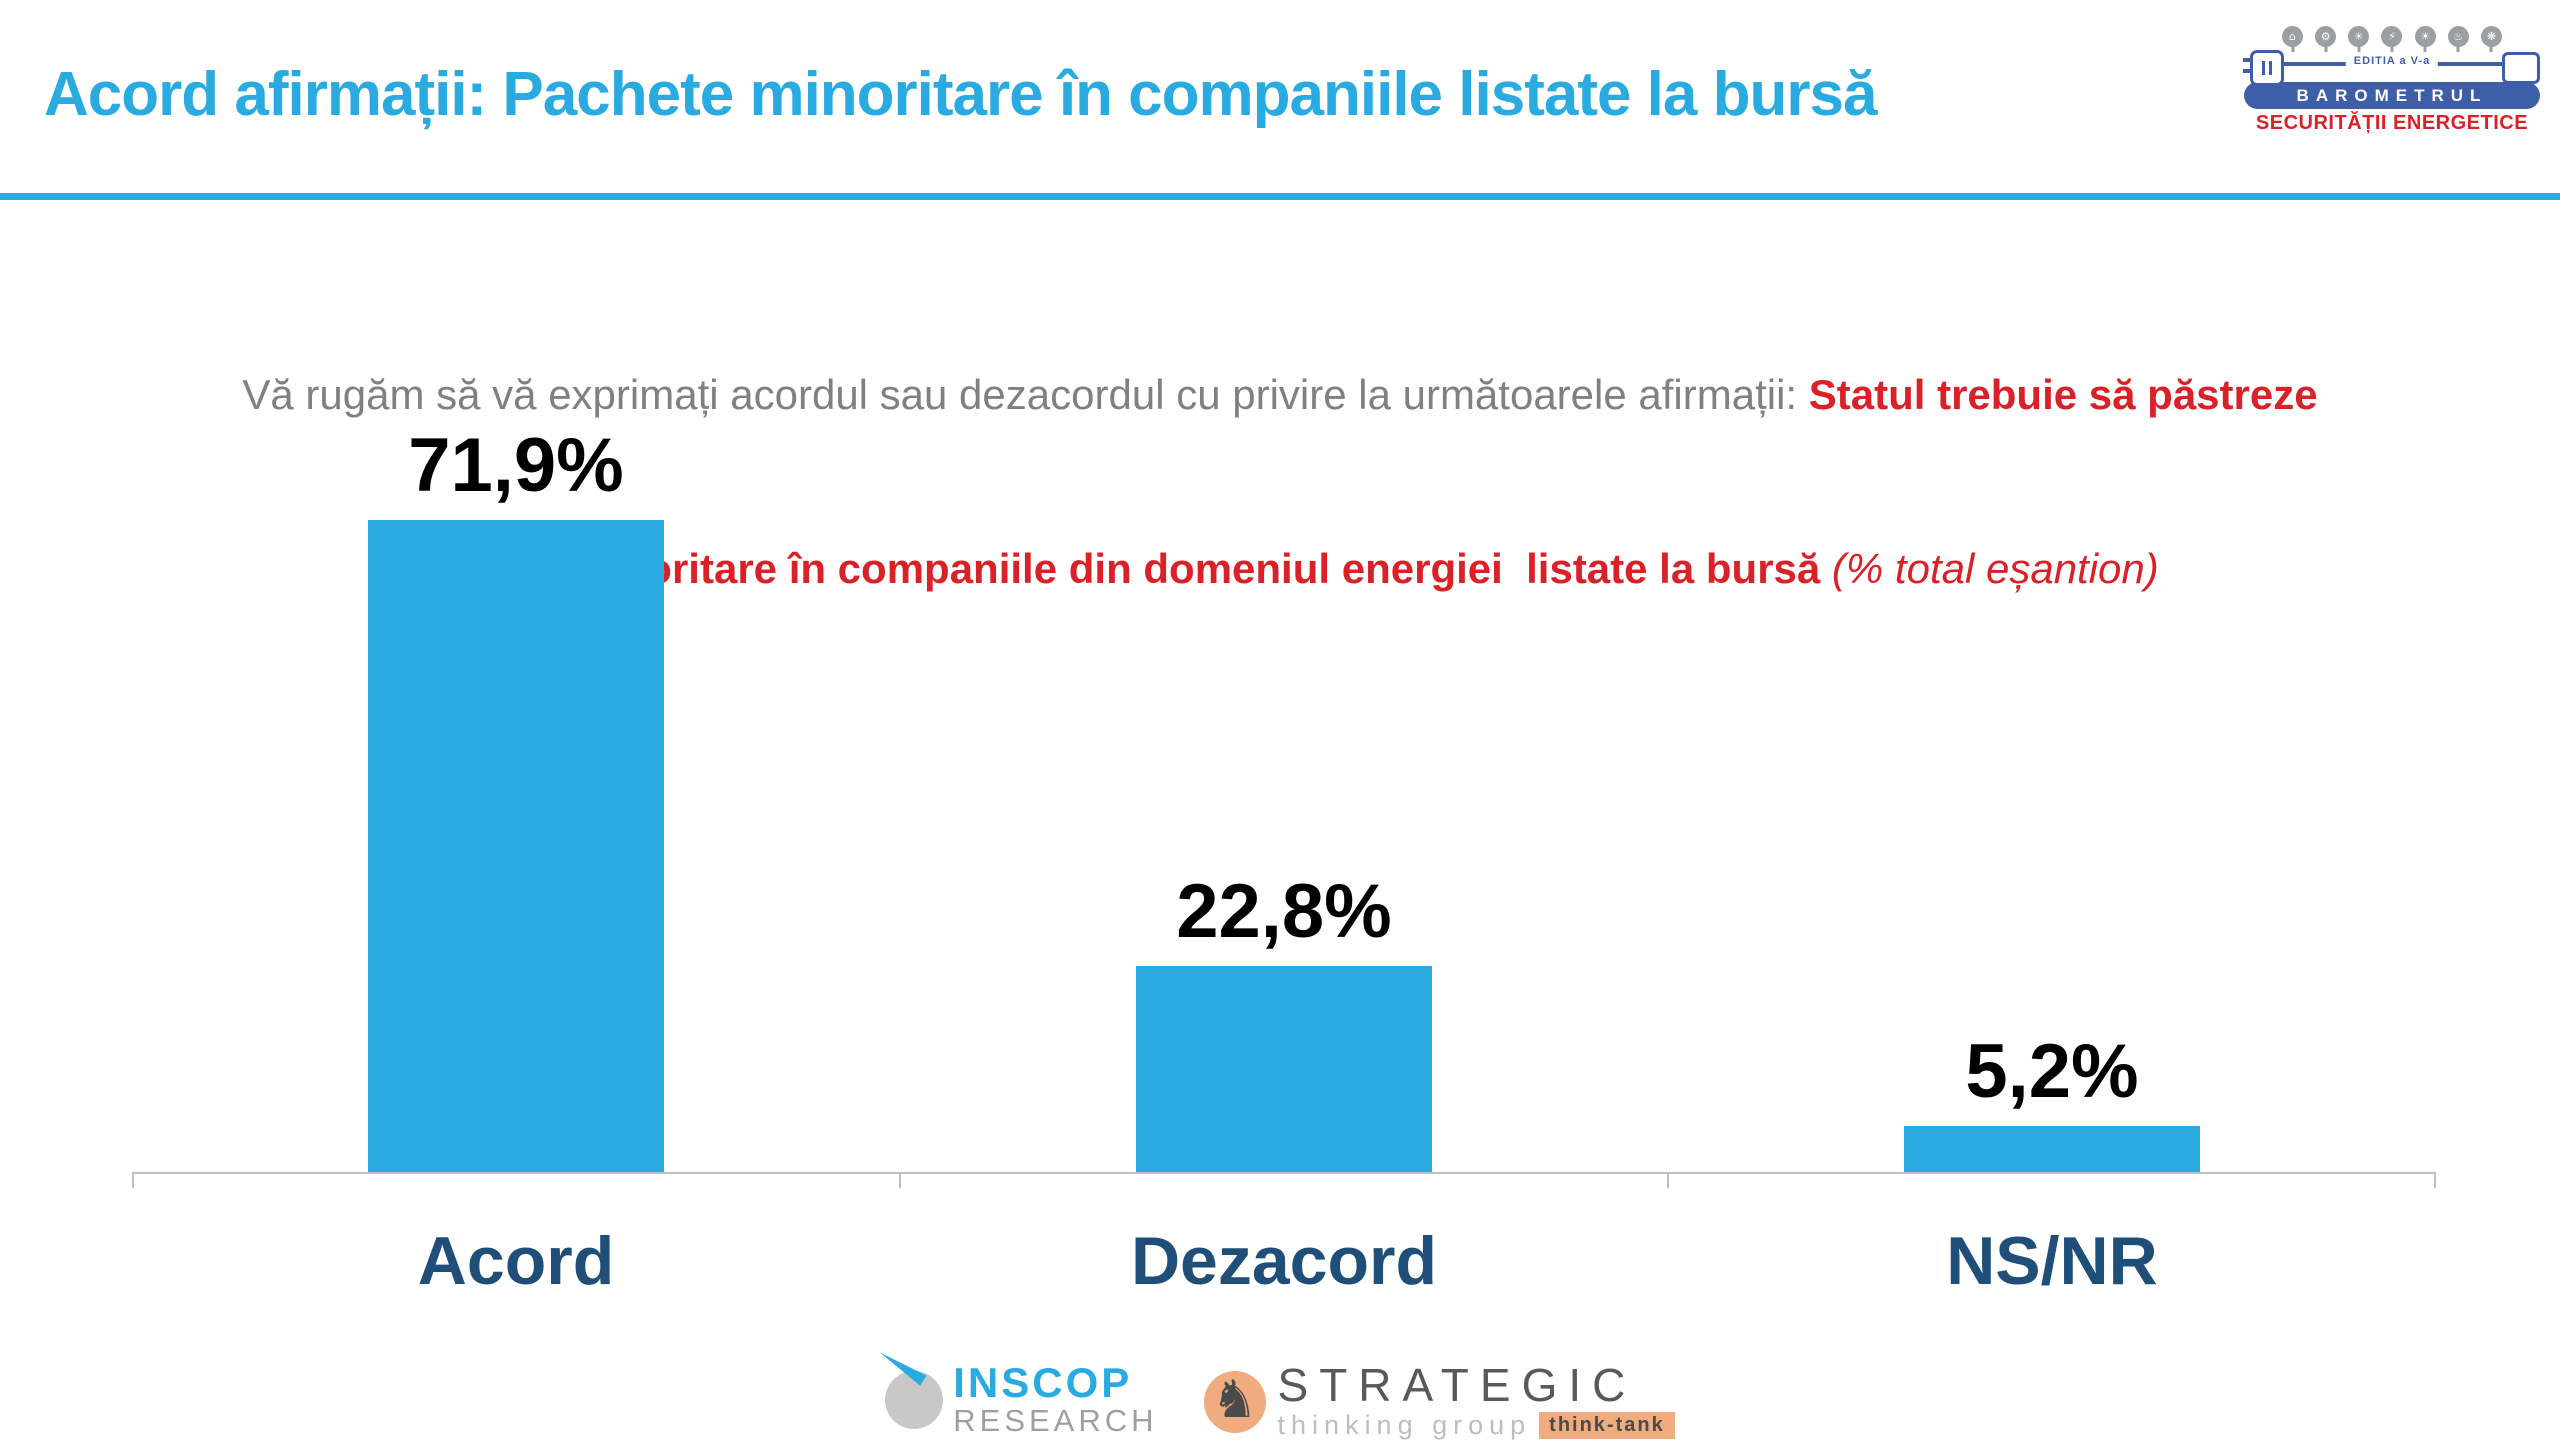 The width and height of the screenshot is (2560, 1440). I want to click on strategic-text: STRATEGIC thinking group think-tank, so click(1476, 1401).